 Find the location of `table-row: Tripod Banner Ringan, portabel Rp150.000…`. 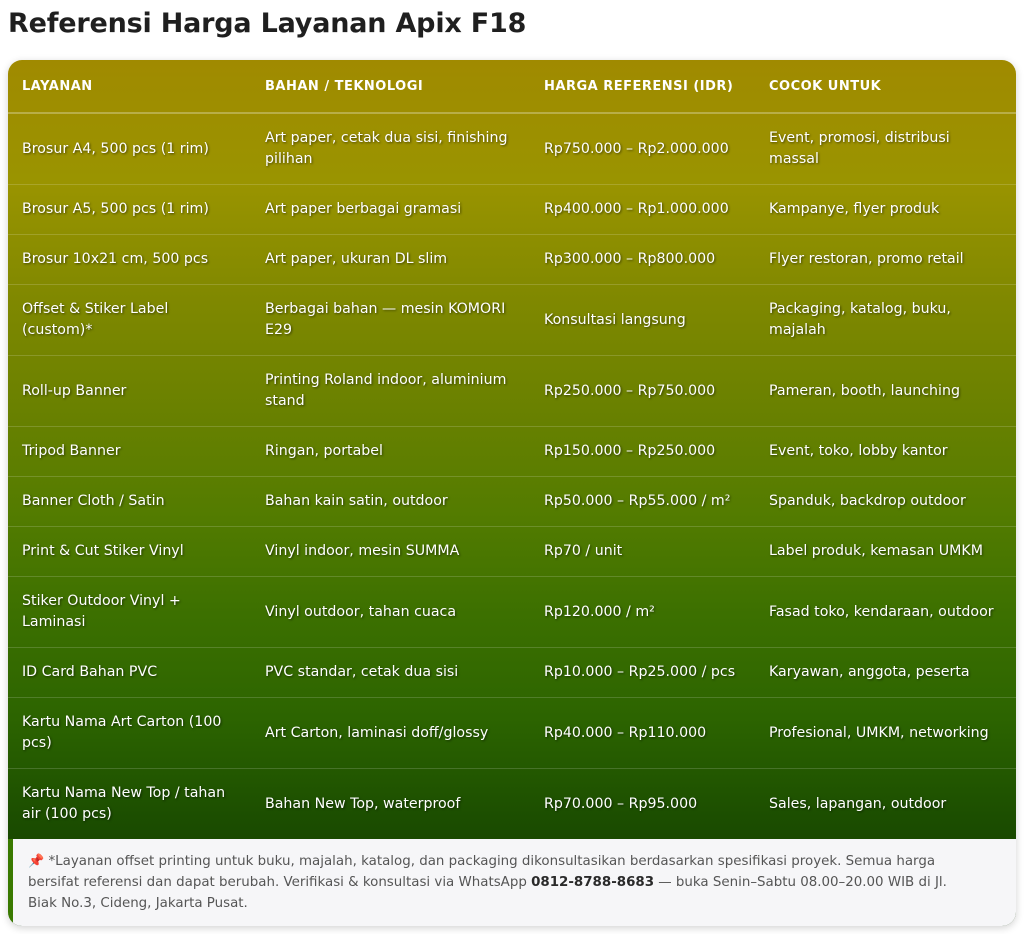

table-row: Tripod Banner Ringan, portabel Rp150.000… is located at coordinates (512, 451).